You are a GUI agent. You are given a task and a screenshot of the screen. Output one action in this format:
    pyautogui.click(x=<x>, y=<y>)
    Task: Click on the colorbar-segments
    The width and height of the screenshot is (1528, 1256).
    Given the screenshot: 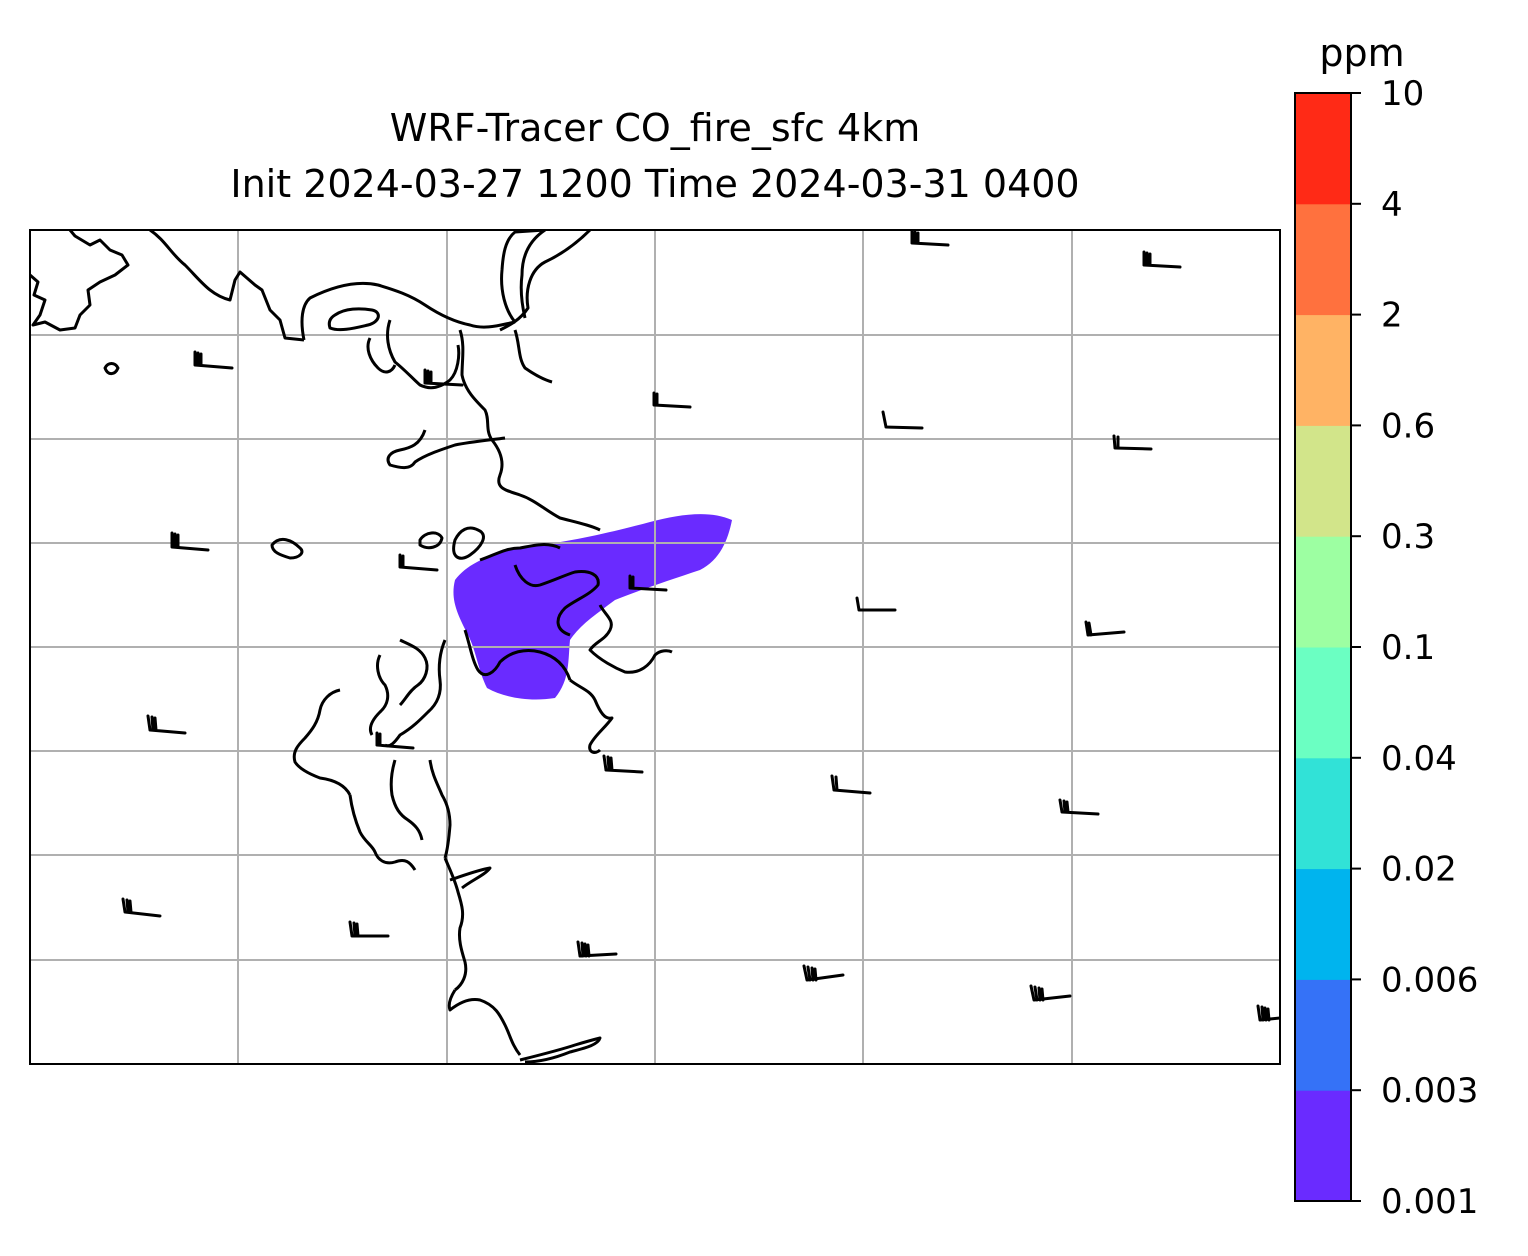 What is the action you would take?
    pyautogui.click(x=1323, y=647)
    